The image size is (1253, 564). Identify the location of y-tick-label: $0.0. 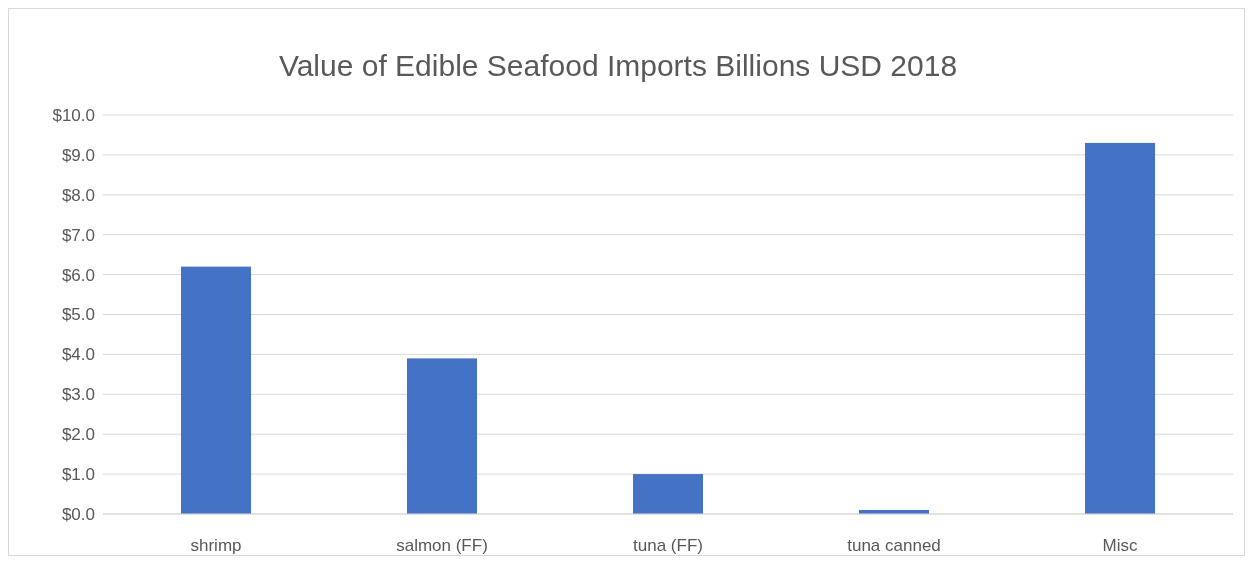
(78, 514).